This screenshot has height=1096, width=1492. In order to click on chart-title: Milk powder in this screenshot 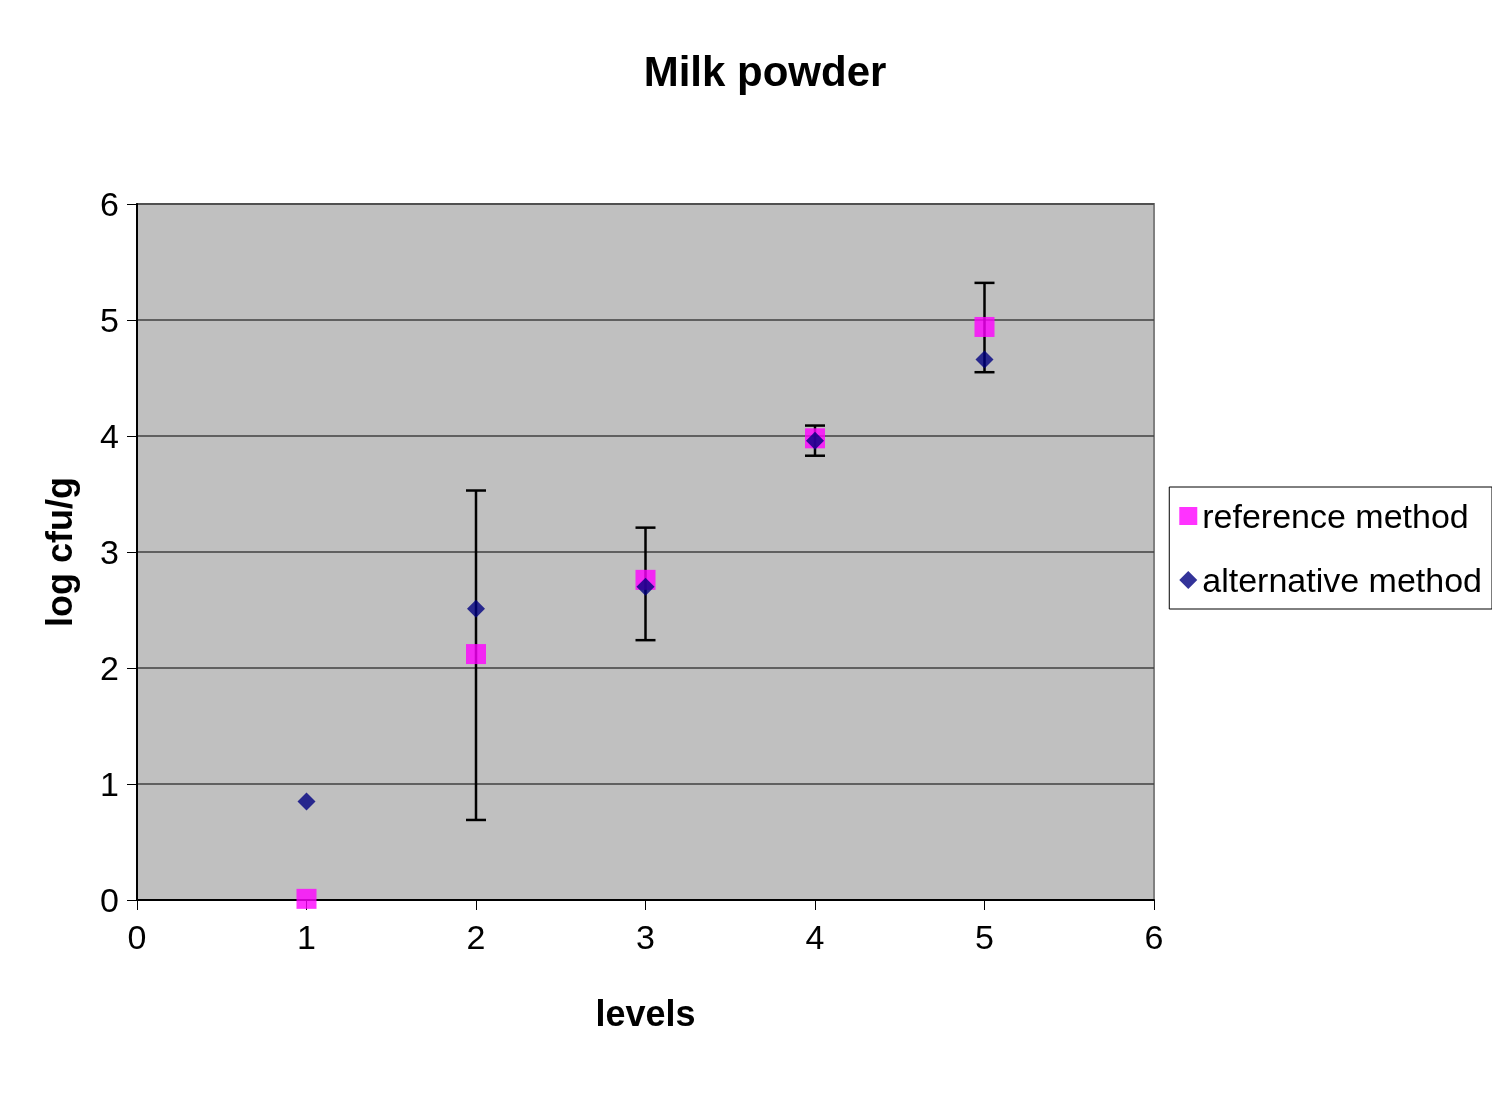, I will do `click(765, 71)`.